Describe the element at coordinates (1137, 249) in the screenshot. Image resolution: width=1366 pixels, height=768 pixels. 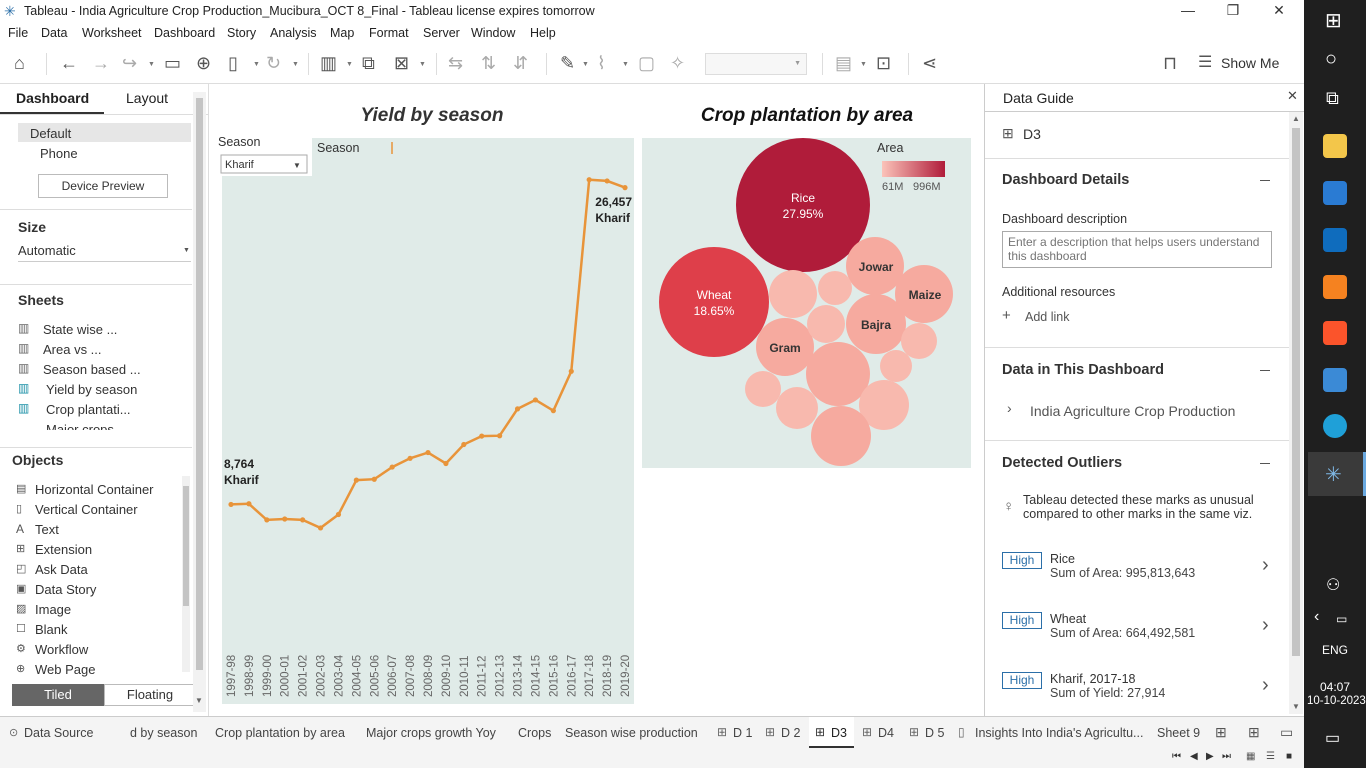
I see `dashboard-description-field` at that location.